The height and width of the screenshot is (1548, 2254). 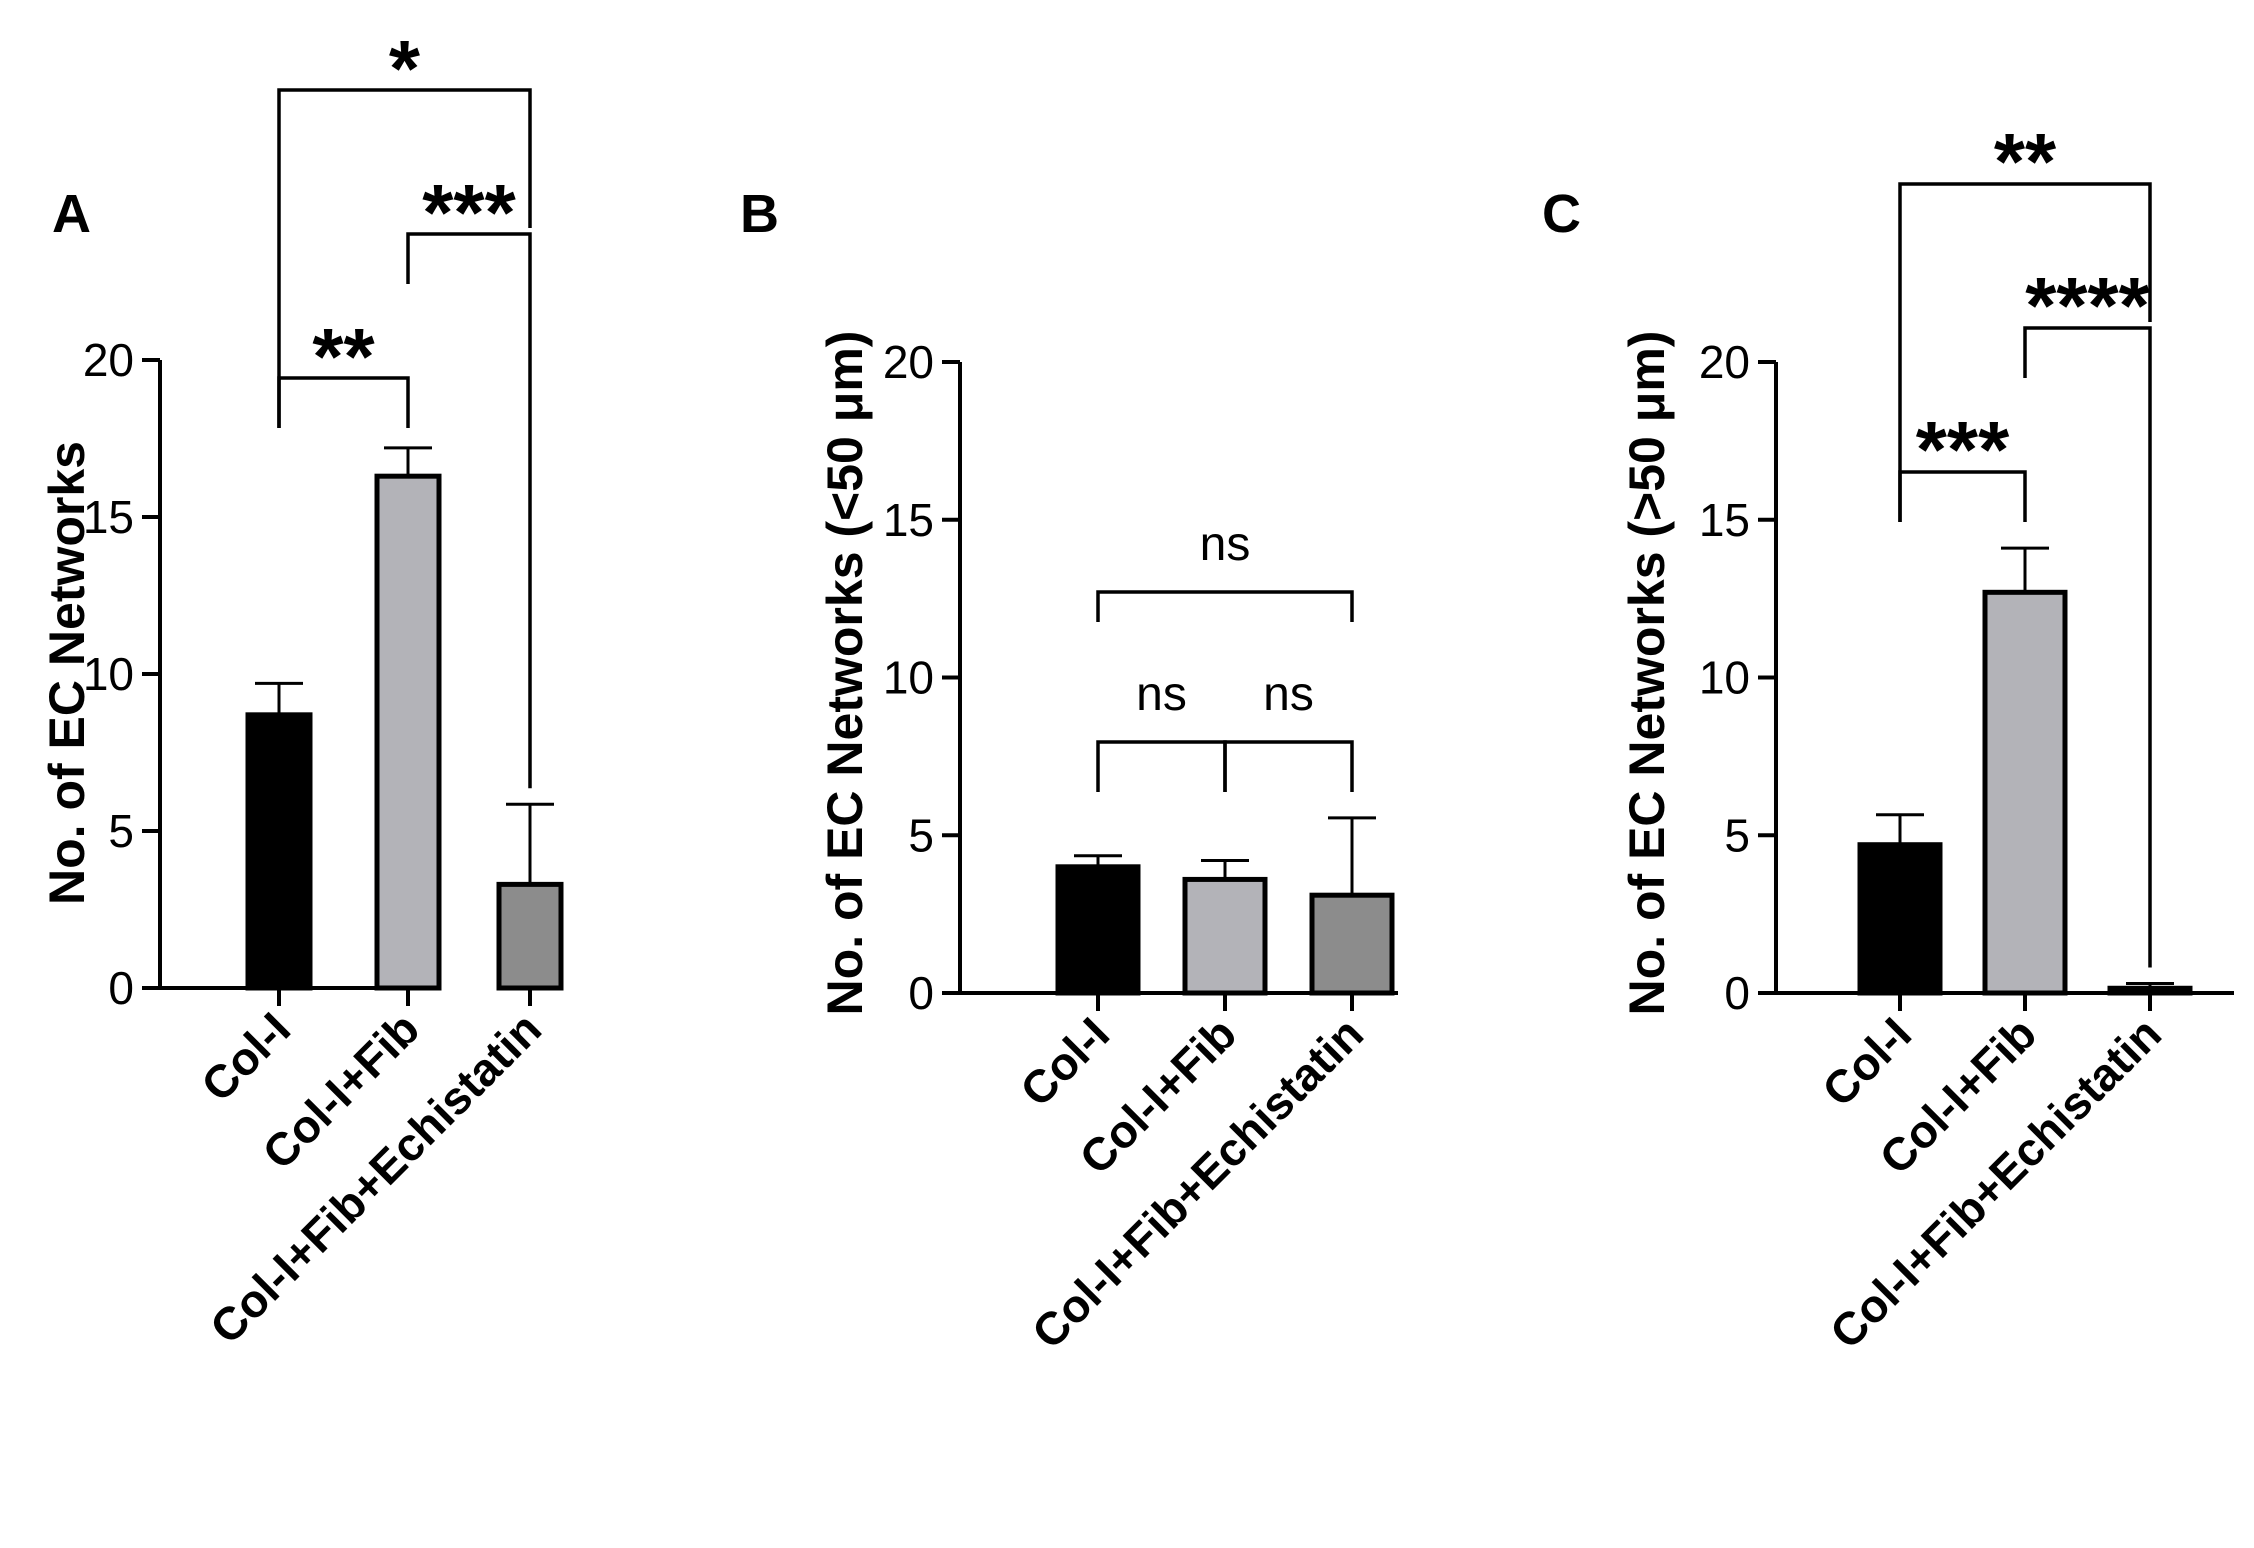 I want to click on significance-label-2: ns, so click(x=1288, y=694).